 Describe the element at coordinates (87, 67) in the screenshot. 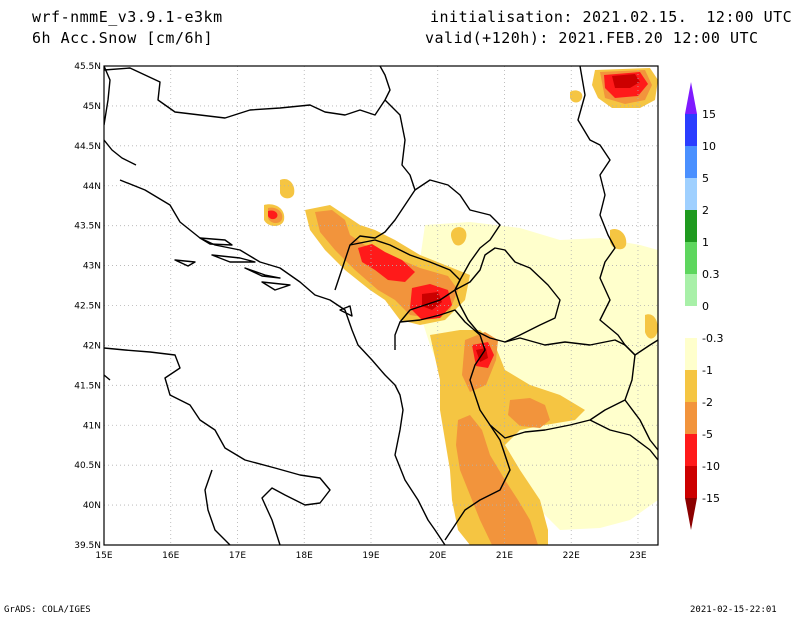

I see `lat-tick-label: 45.5N` at that location.